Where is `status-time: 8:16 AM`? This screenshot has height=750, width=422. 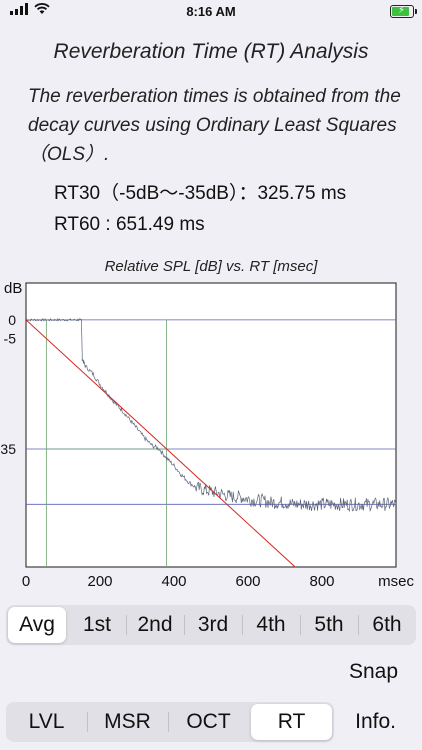 status-time: 8:16 AM is located at coordinates (211, 11).